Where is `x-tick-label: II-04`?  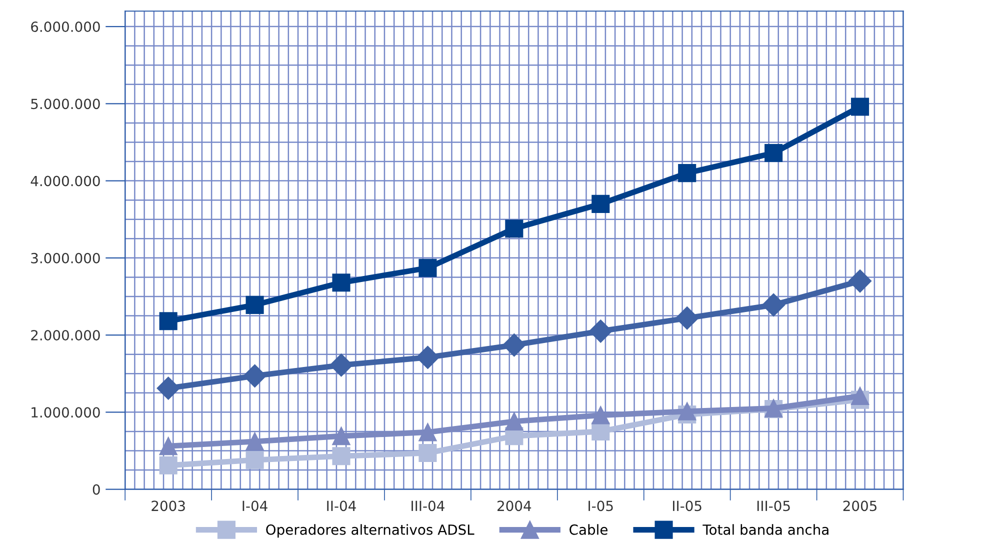
x-tick-label: II-04 is located at coordinates (341, 506).